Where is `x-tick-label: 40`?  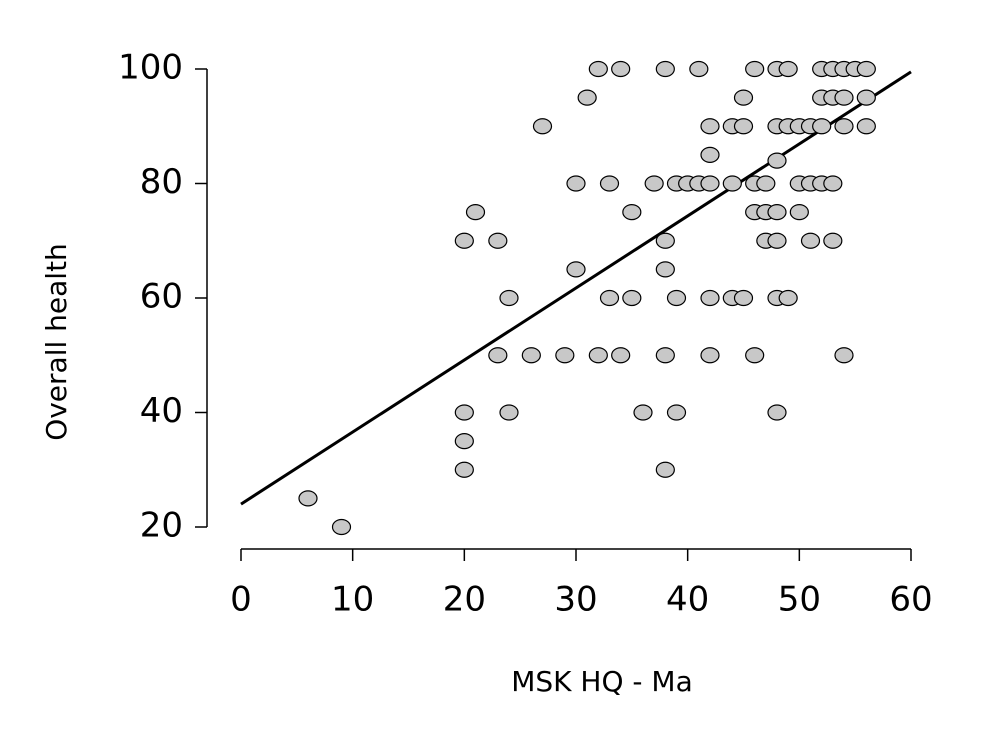
x-tick-label: 40 is located at coordinates (687, 600).